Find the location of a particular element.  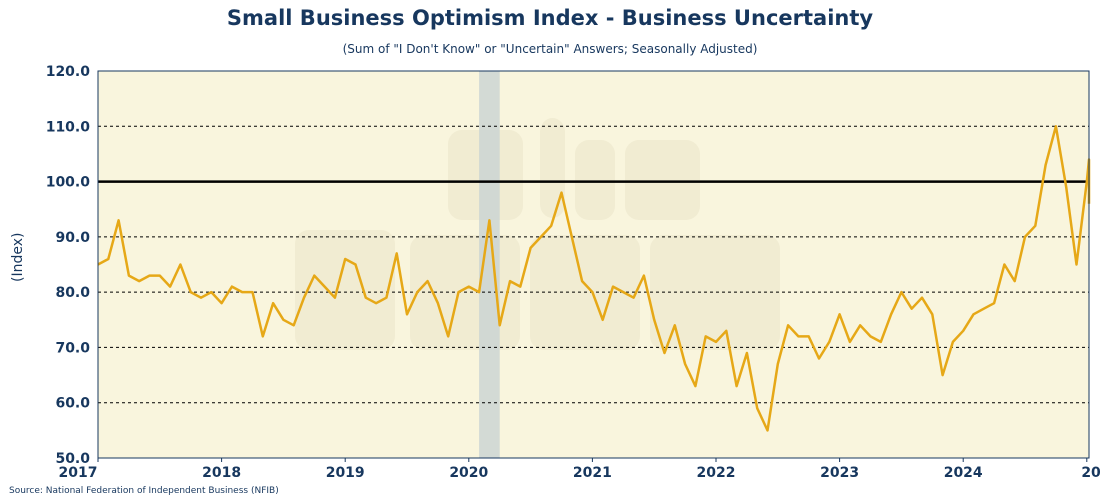

y-tick-label: 110.0 is located at coordinates (68, 127).